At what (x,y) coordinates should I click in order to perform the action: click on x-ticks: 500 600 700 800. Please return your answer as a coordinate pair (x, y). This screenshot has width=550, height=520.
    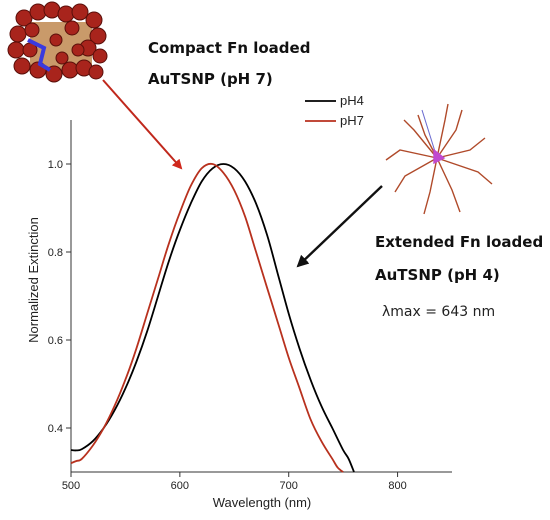
    Looking at the image, I should click on (234, 482).